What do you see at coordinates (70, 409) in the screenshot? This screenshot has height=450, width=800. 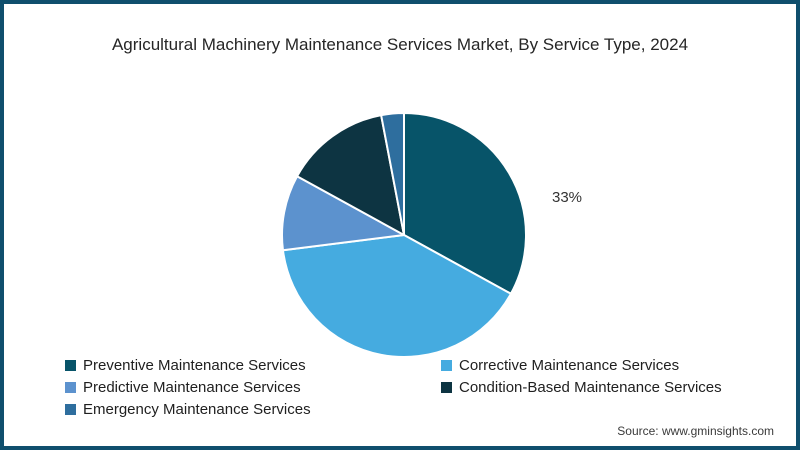 I see `legend-swatch-emergency` at bounding box center [70, 409].